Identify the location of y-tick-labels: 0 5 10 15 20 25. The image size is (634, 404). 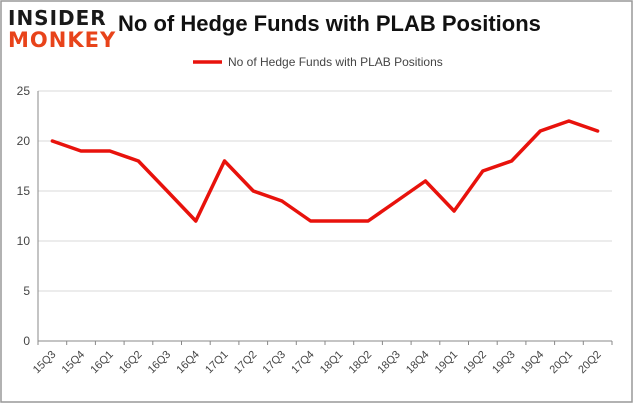
(24, 216).